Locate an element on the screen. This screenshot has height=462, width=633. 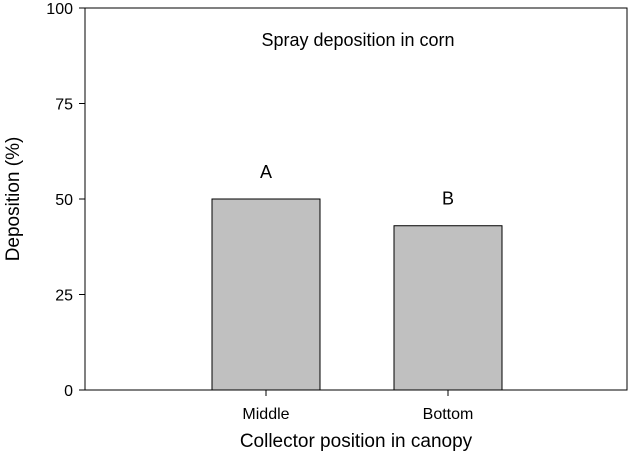
significance-label: B is located at coordinates (448, 199).